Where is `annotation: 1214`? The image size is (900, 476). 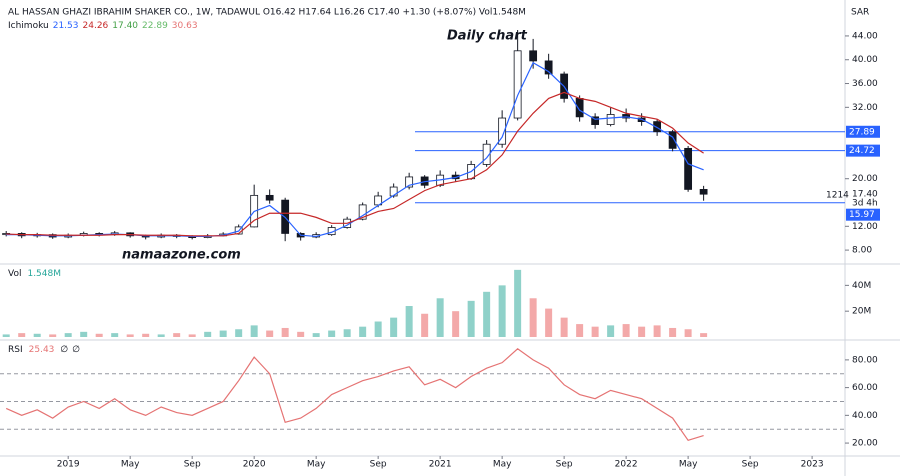
annotation: 1214 is located at coordinates (837, 196).